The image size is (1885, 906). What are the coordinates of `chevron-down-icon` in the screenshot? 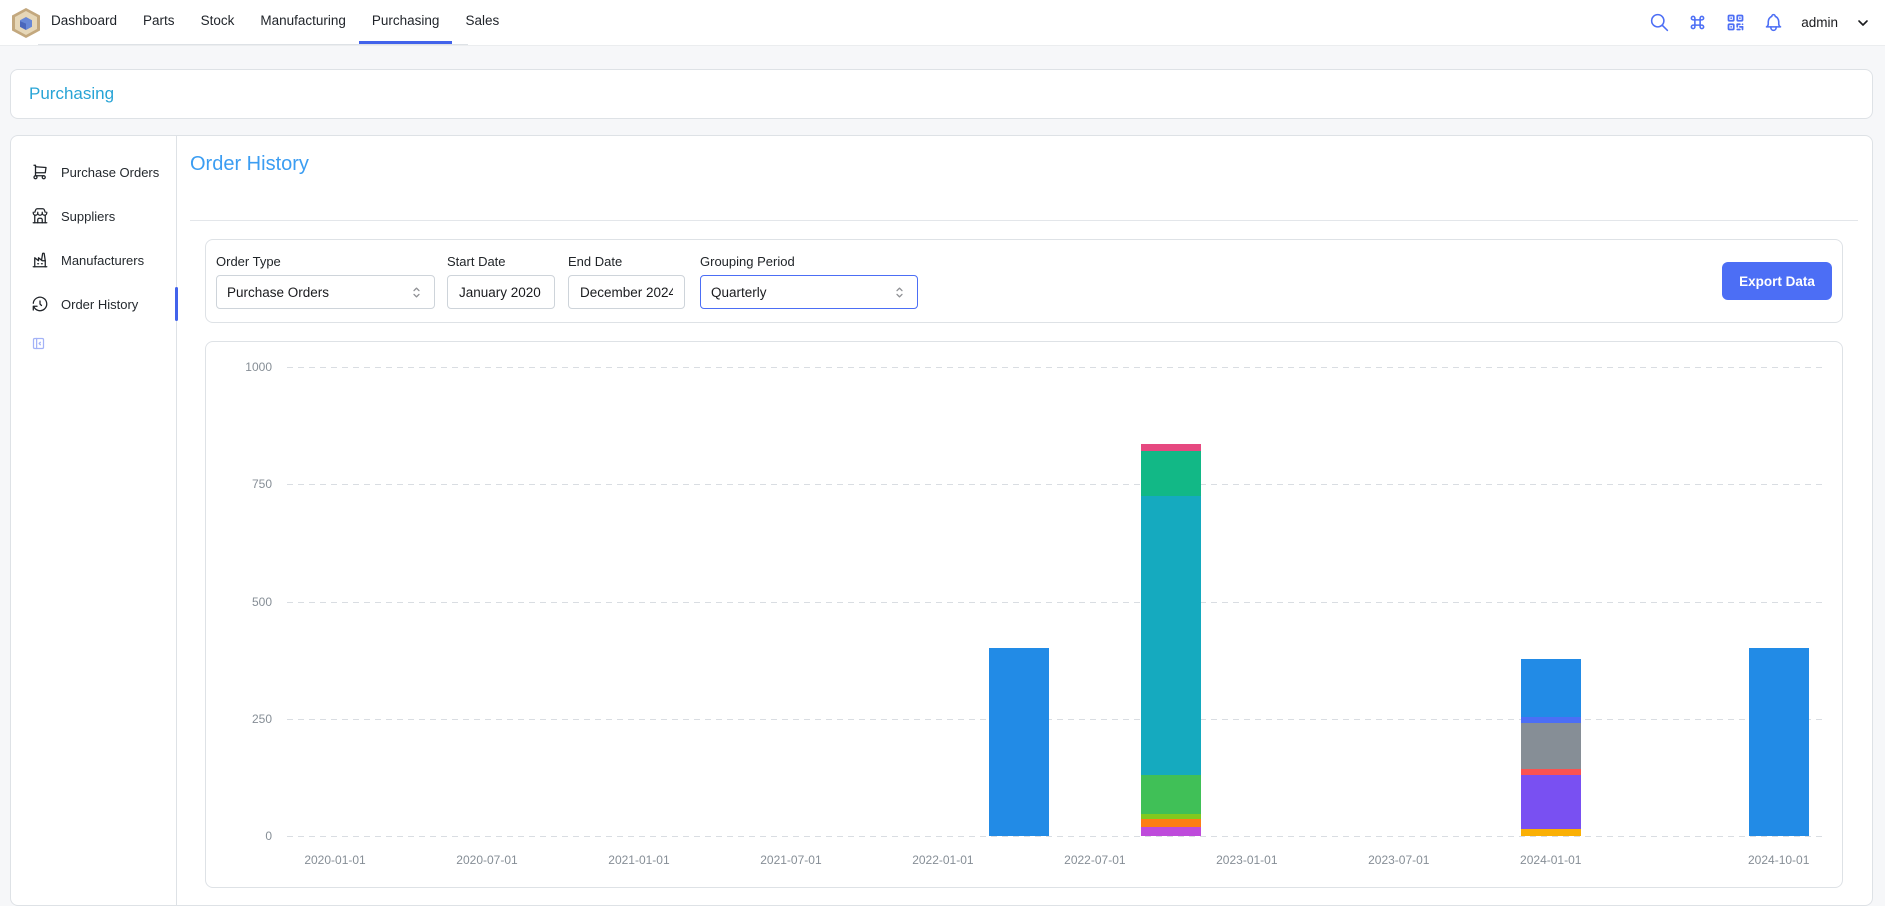 It's located at (1863, 23).